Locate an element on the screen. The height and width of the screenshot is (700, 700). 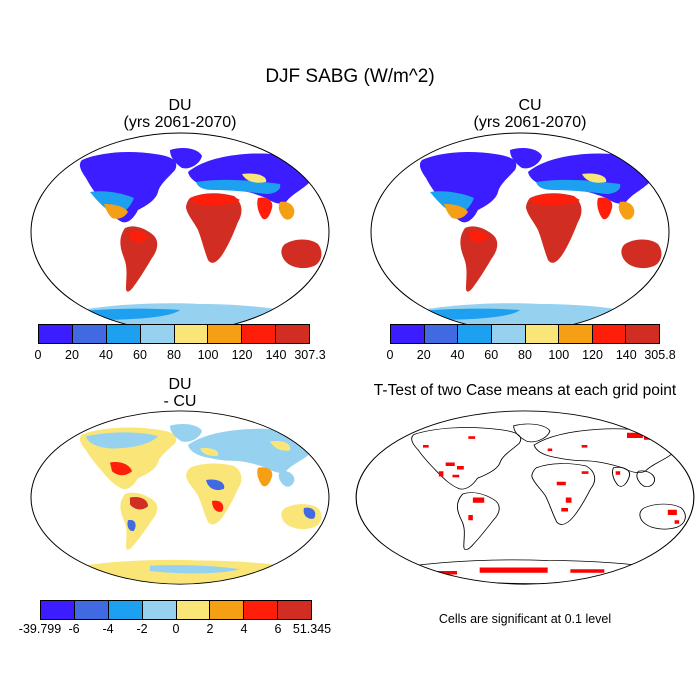
panel-title-cu-line2: (yrs 2061-2070) is located at coordinates (530, 122).